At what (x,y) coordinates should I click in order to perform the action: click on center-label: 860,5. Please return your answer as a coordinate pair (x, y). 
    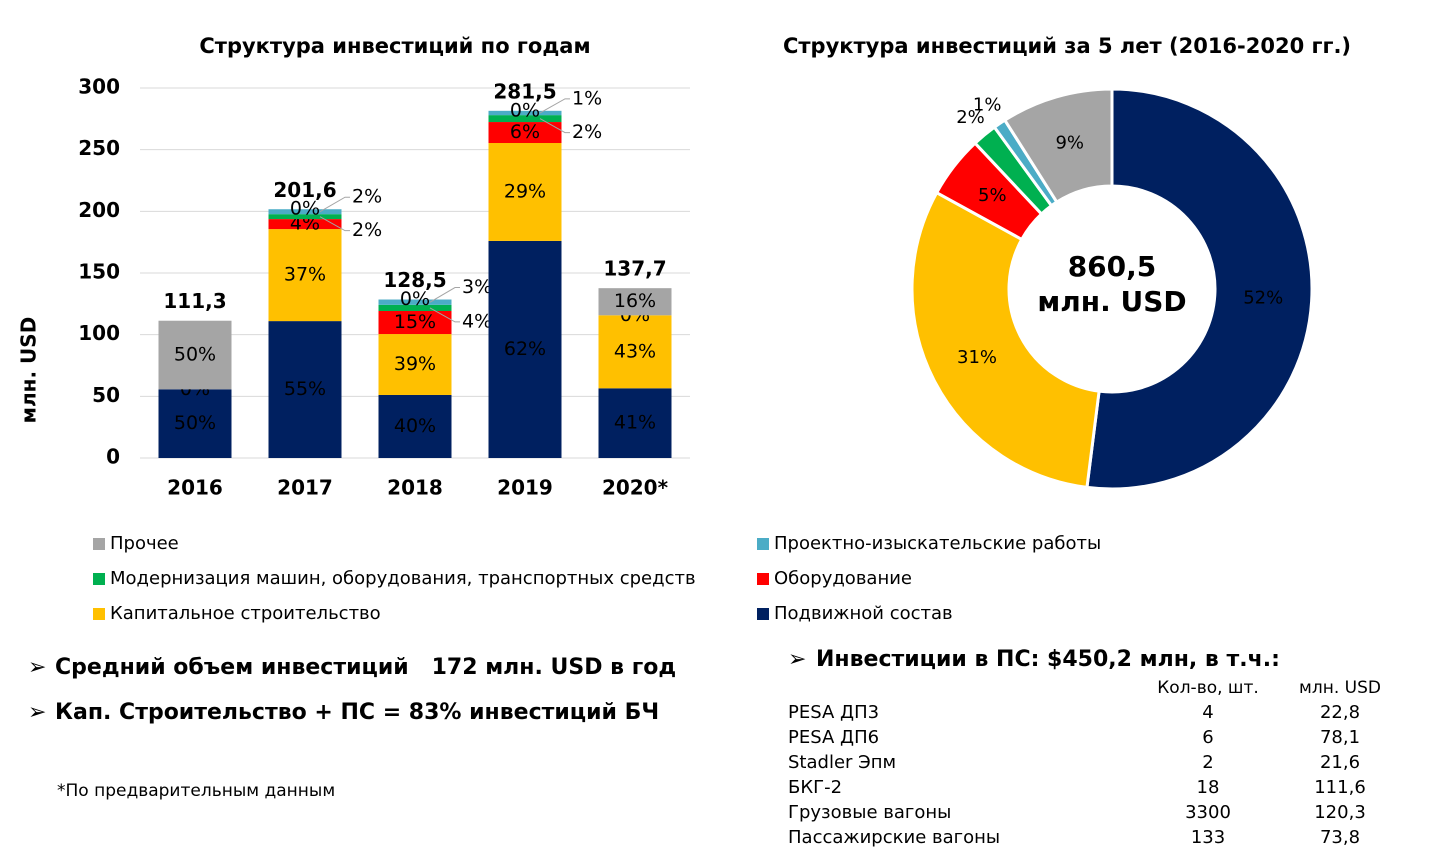
    Looking at the image, I should click on (1112, 266).